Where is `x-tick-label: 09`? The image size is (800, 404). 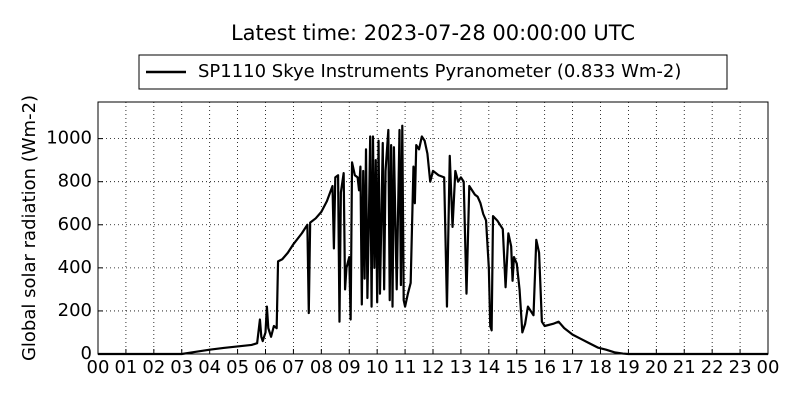
x-tick-label: 09 is located at coordinates (349, 367).